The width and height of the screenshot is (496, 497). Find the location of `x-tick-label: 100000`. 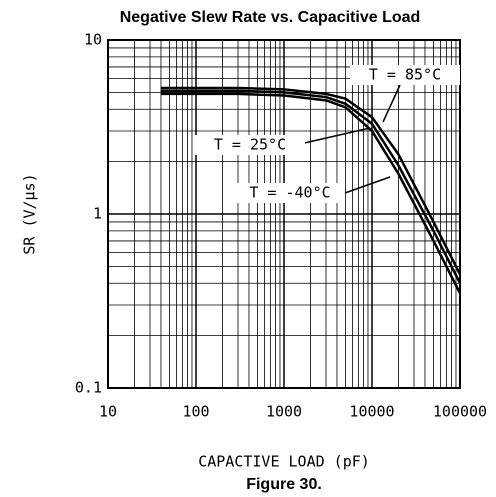

x-tick-label: 100000 is located at coordinates (460, 412).